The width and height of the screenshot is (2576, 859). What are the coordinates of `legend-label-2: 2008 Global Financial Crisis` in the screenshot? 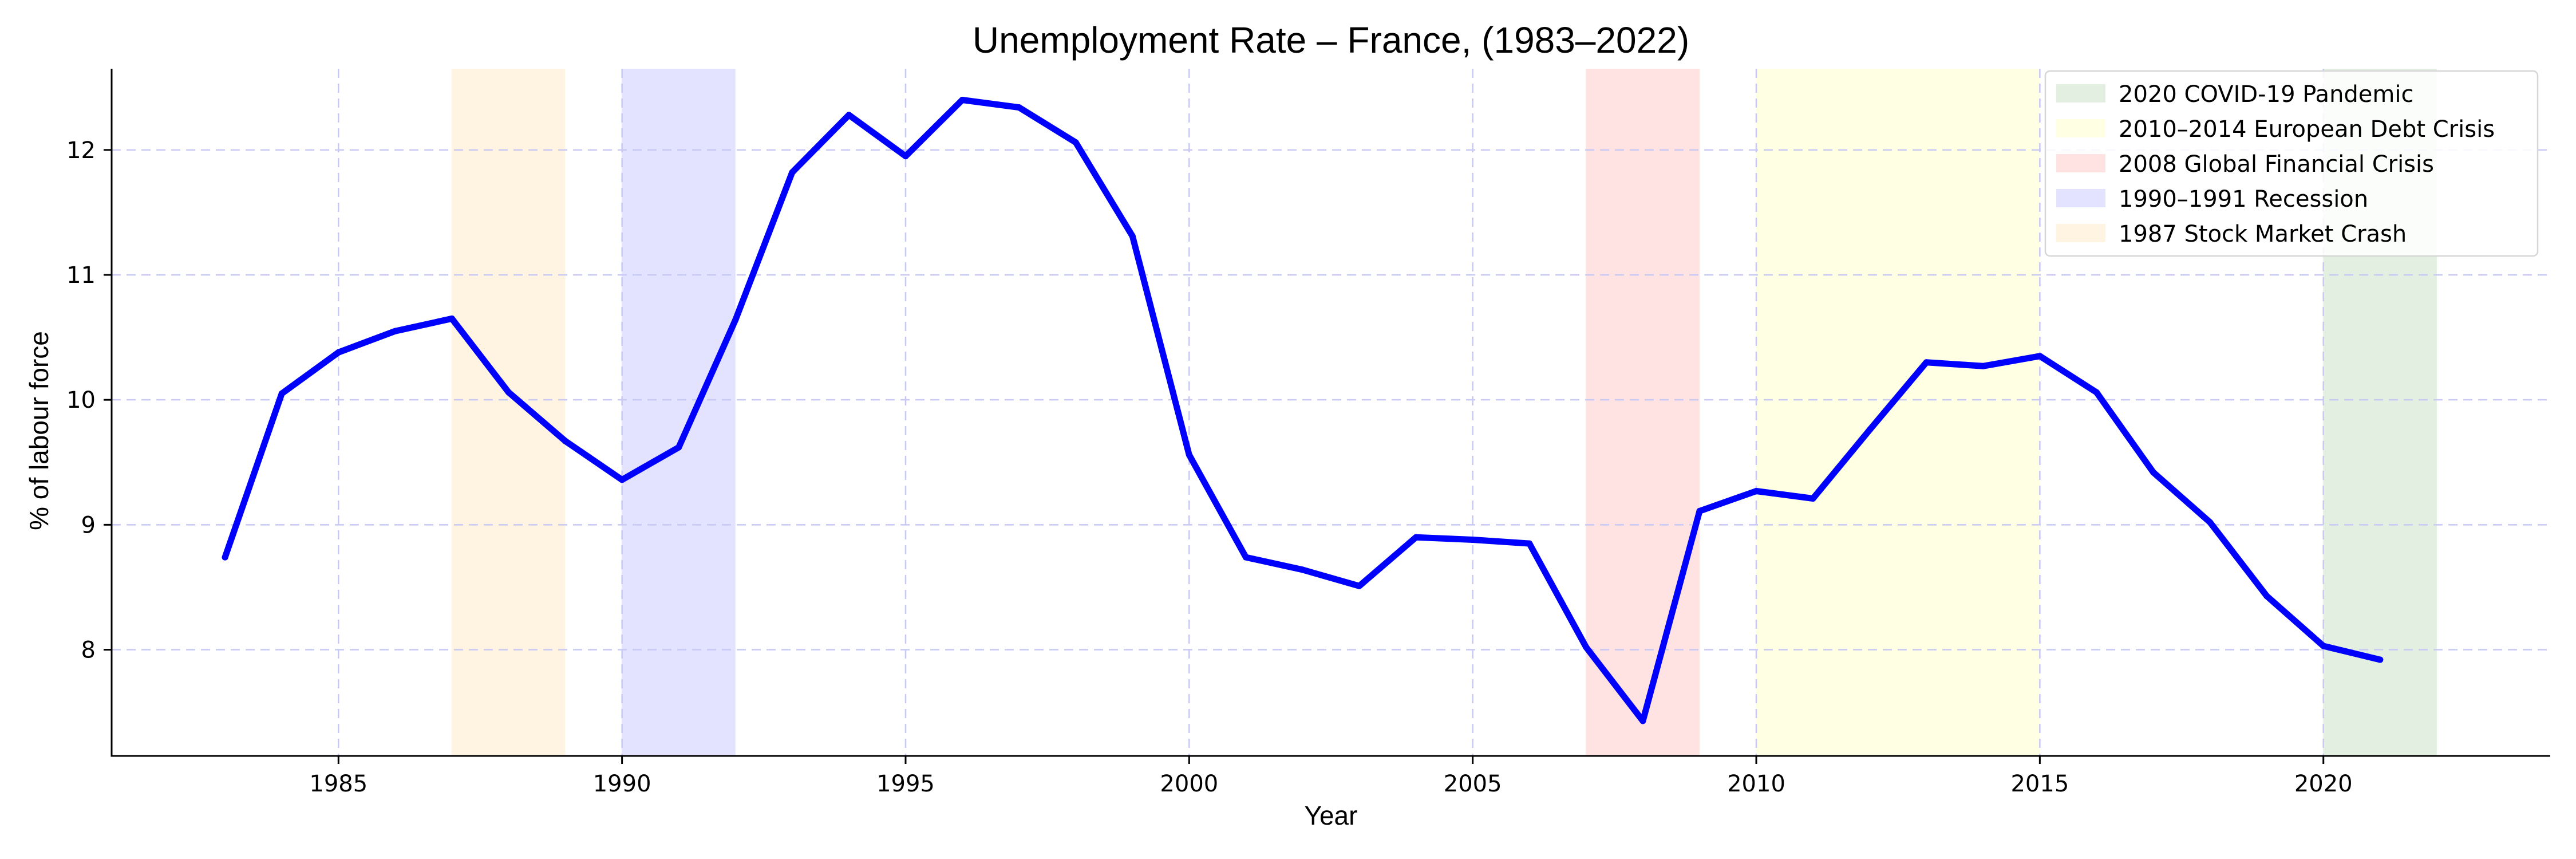 It's located at (2276, 164).